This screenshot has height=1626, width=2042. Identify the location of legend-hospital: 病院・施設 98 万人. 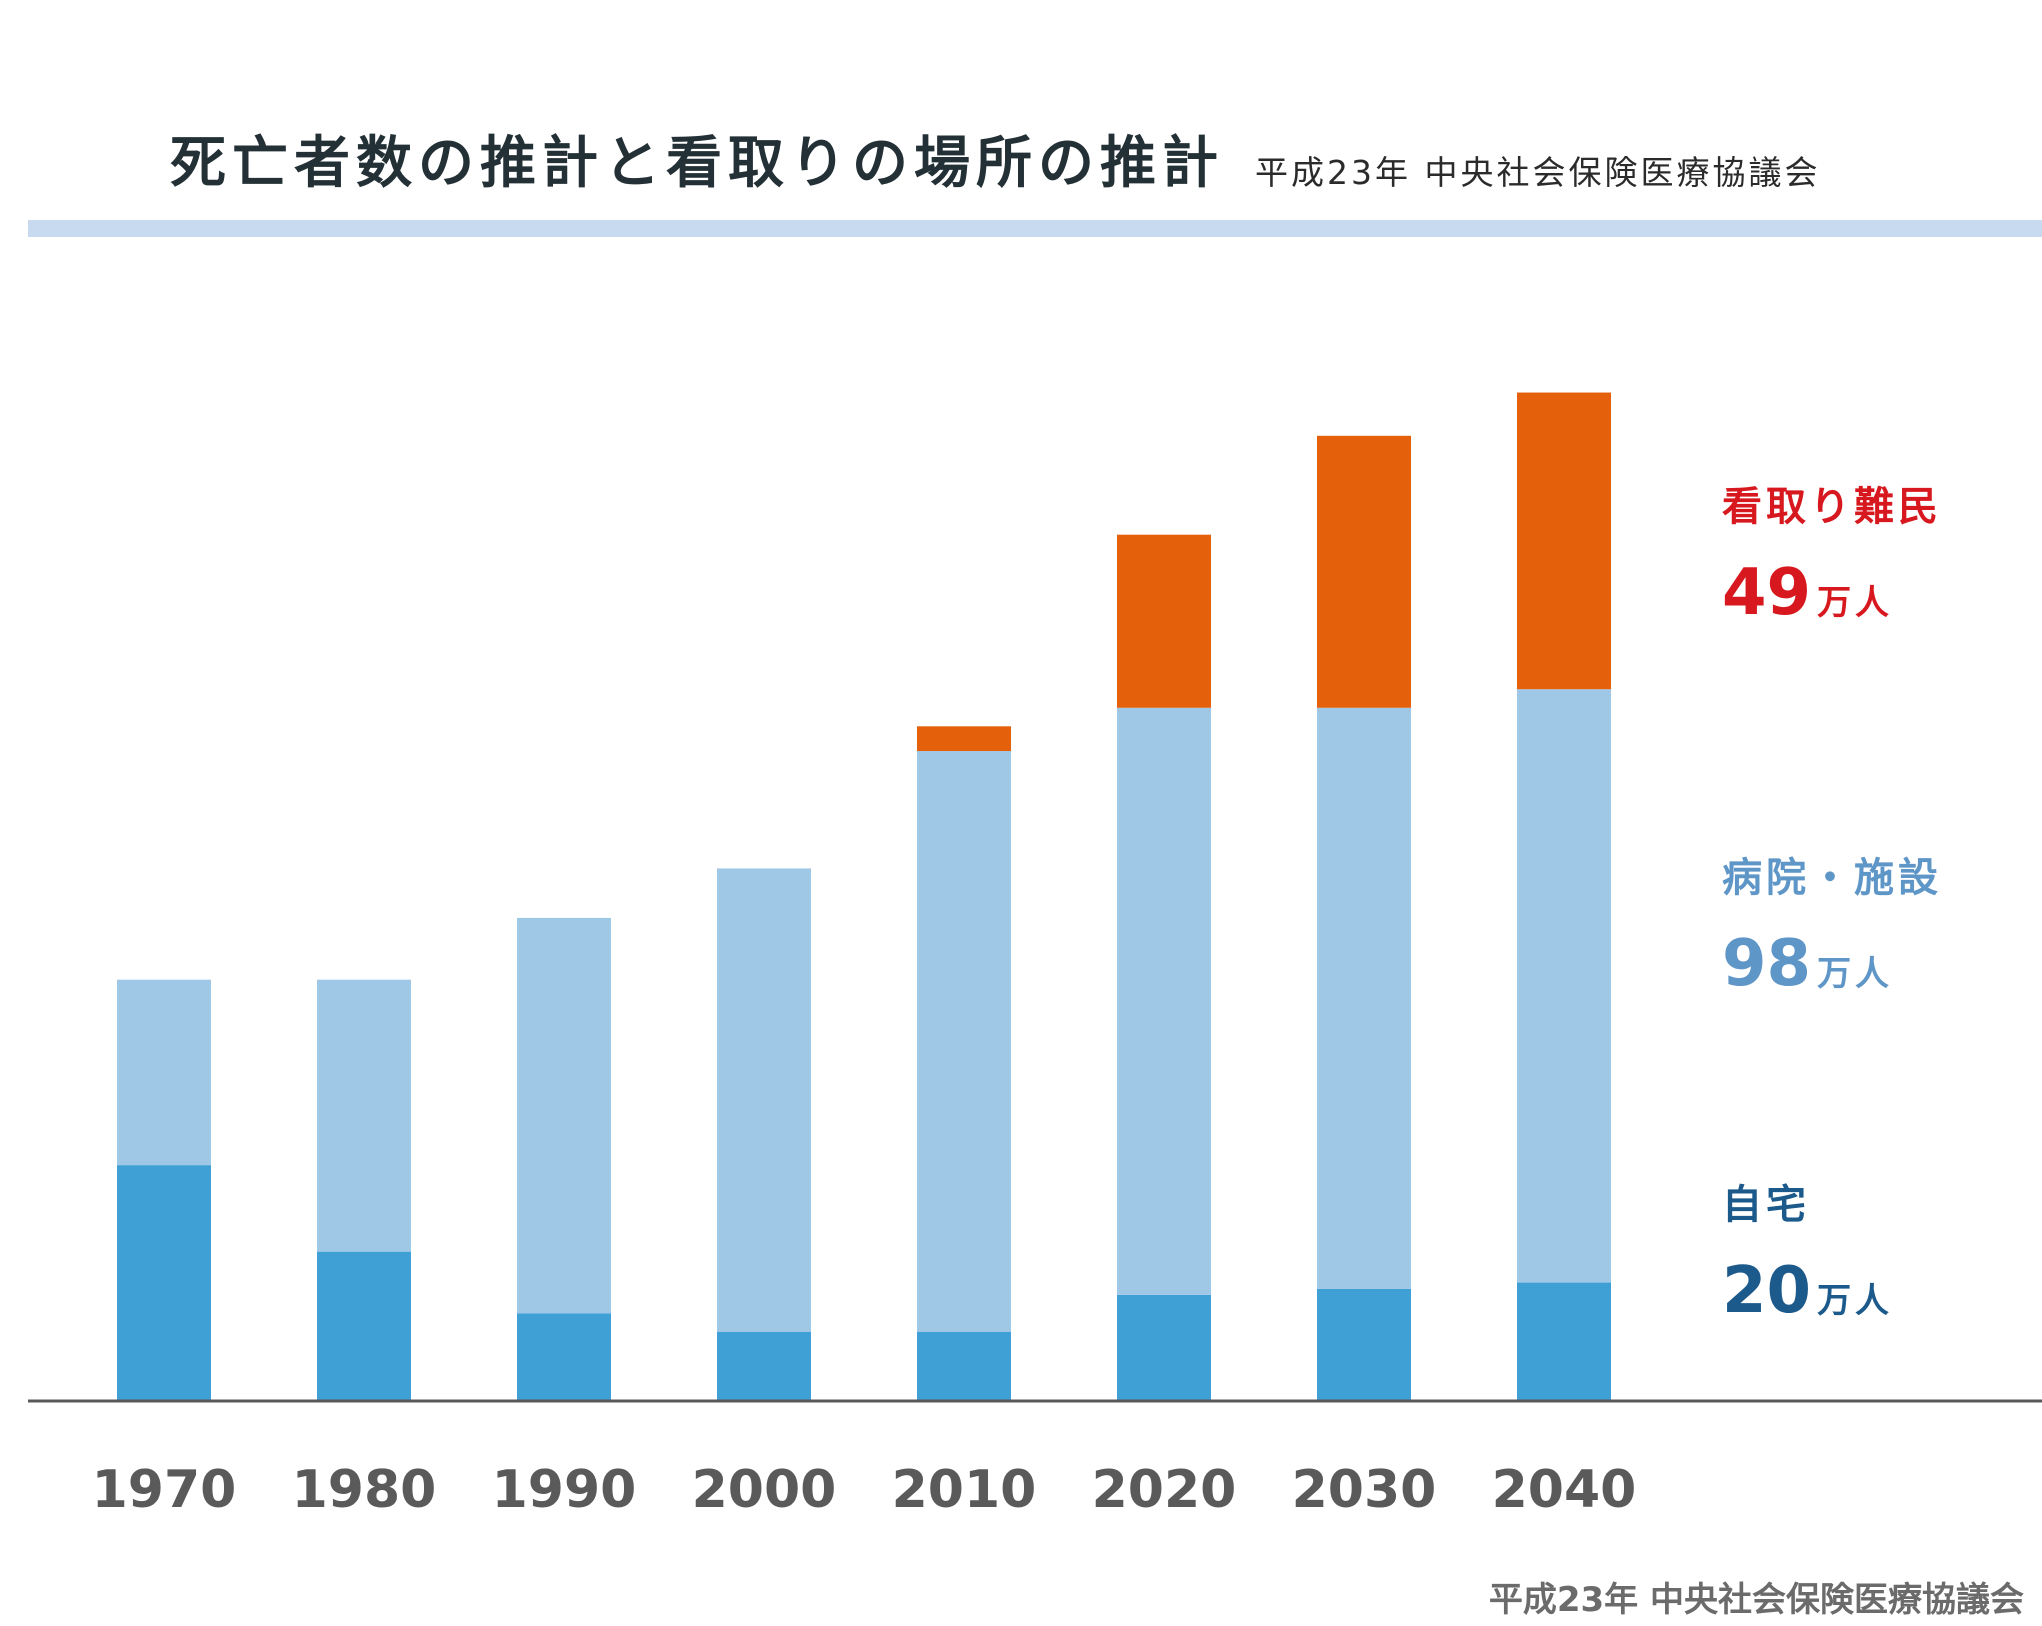
(1832, 923).